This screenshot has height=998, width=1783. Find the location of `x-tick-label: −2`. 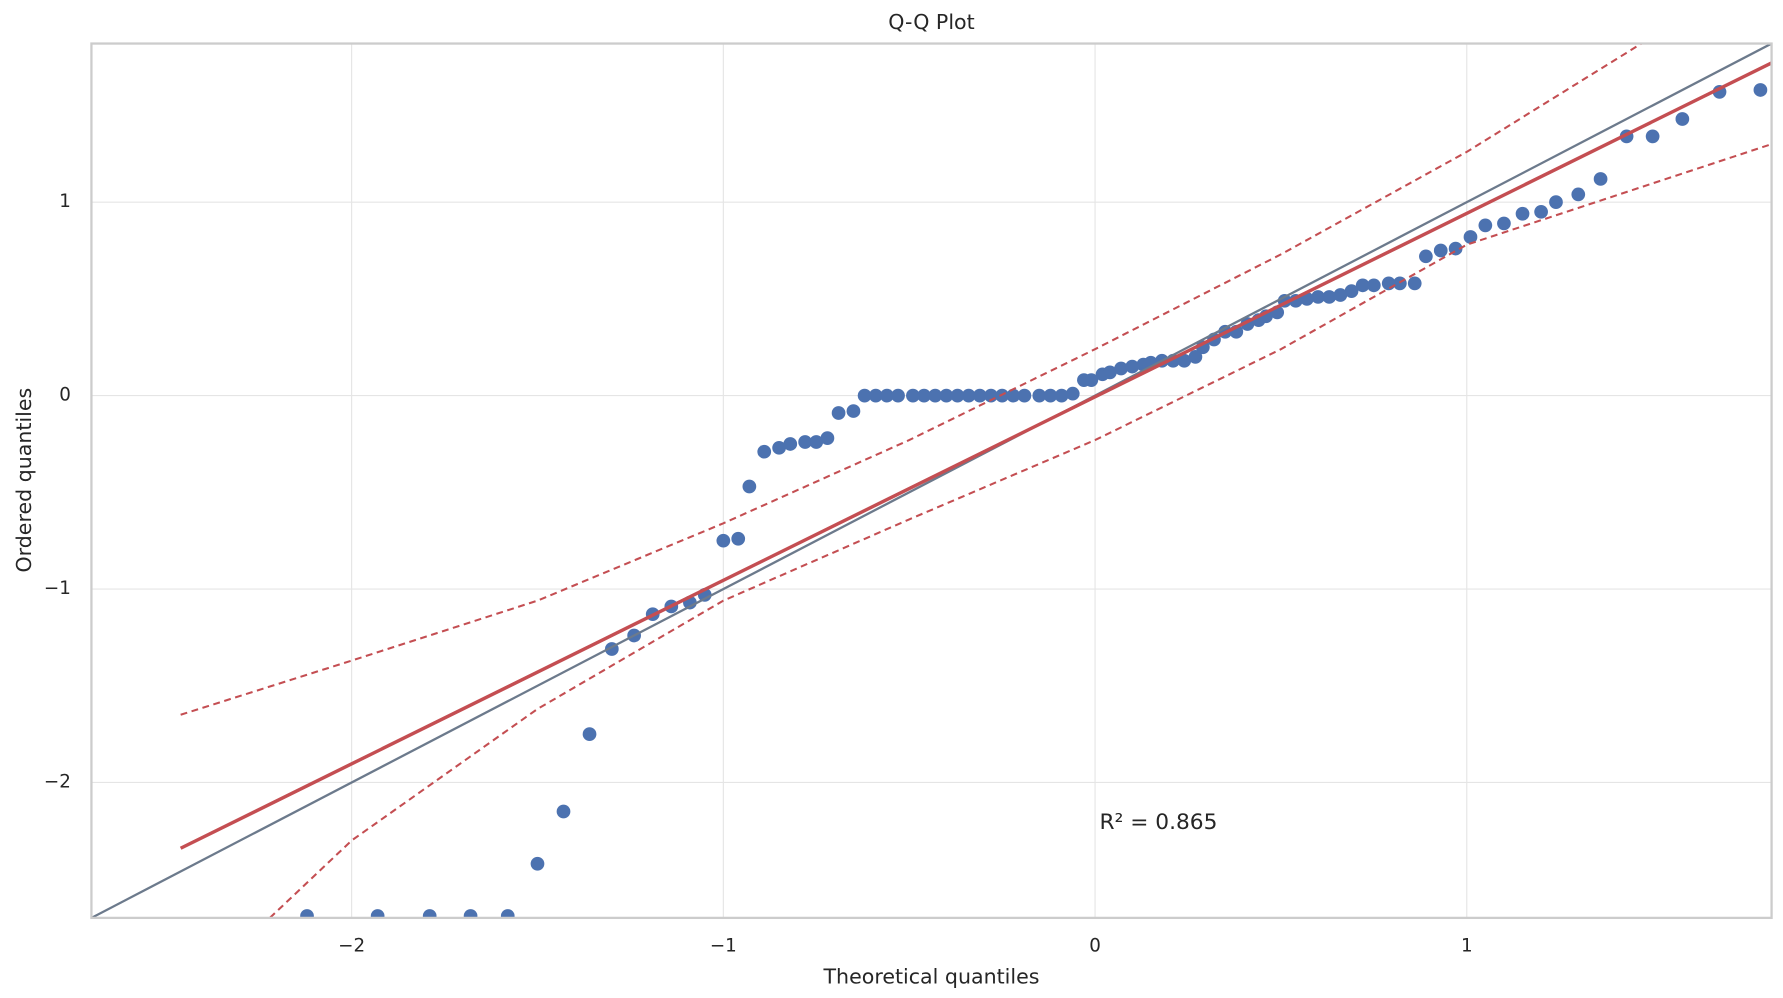

x-tick-label: −2 is located at coordinates (351, 945).